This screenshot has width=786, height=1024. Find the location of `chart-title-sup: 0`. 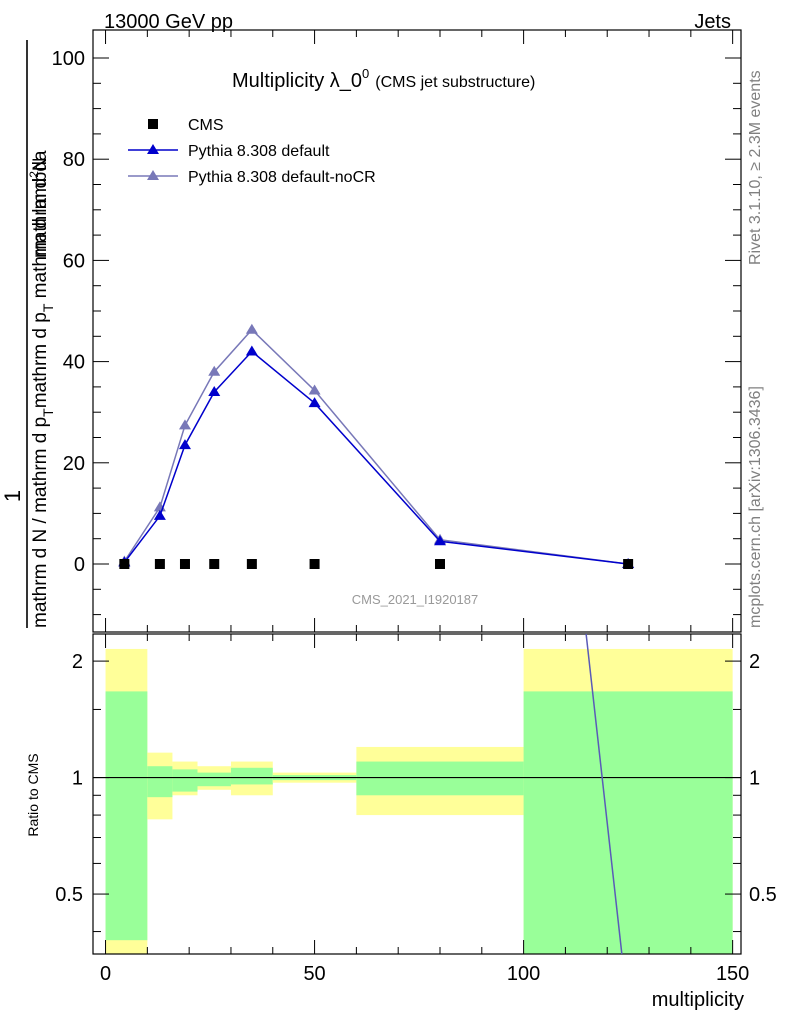

chart-title-sup: 0 is located at coordinates (365, 73).